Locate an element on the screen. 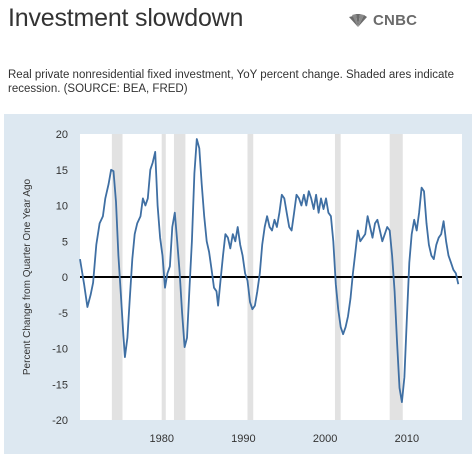  y-tick-label: 0 is located at coordinates (65, 278).